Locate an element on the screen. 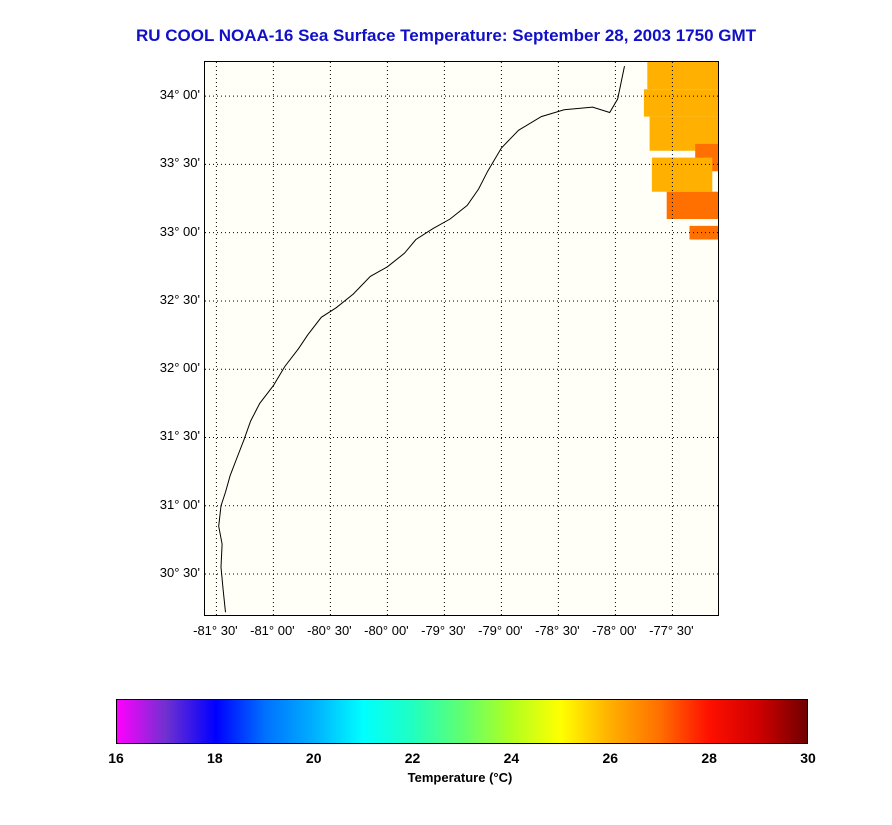 This screenshot has width=892, height=825. colorbar-tick-label: 30 is located at coordinates (808, 758).